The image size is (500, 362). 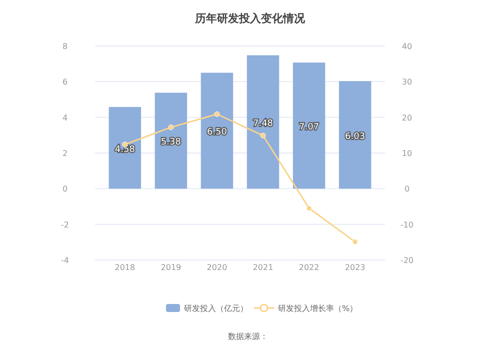 I want to click on y2-tick-label: 0, so click(x=407, y=189).